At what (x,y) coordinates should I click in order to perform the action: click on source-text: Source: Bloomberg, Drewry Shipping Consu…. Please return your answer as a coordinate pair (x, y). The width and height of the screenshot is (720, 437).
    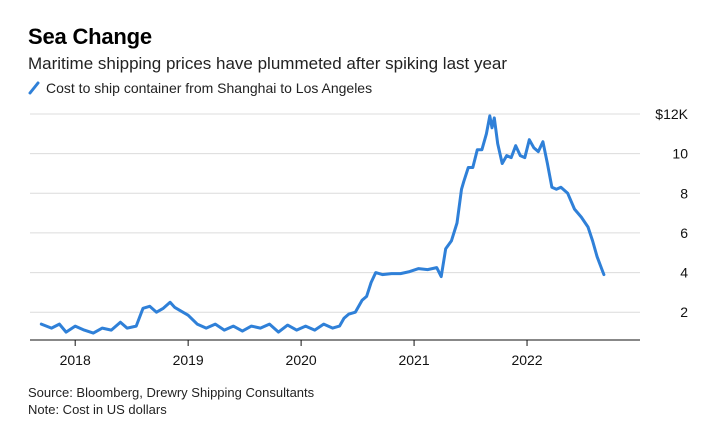
    Looking at the image, I should click on (171, 392).